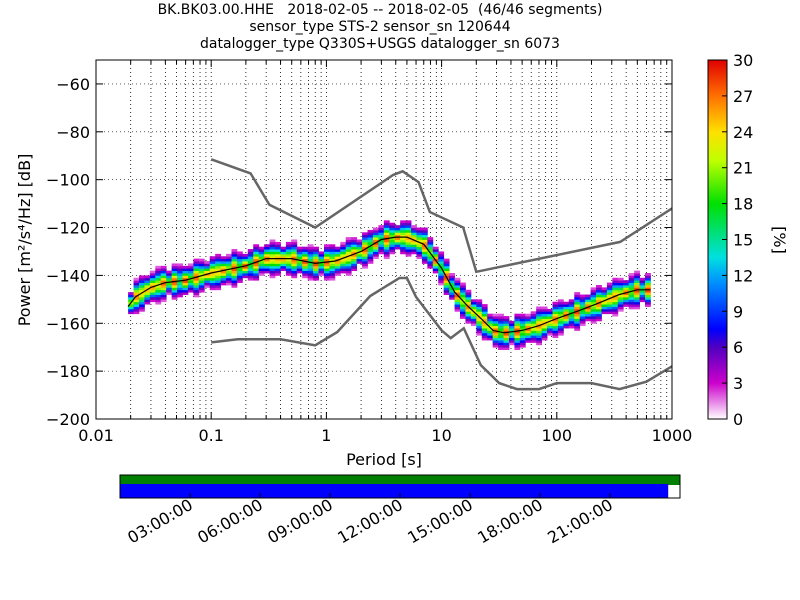  What do you see at coordinates (440, 521) in the screenshot?
I see `time-tick-label: 15:00:00` at bounding box center [440, 521].